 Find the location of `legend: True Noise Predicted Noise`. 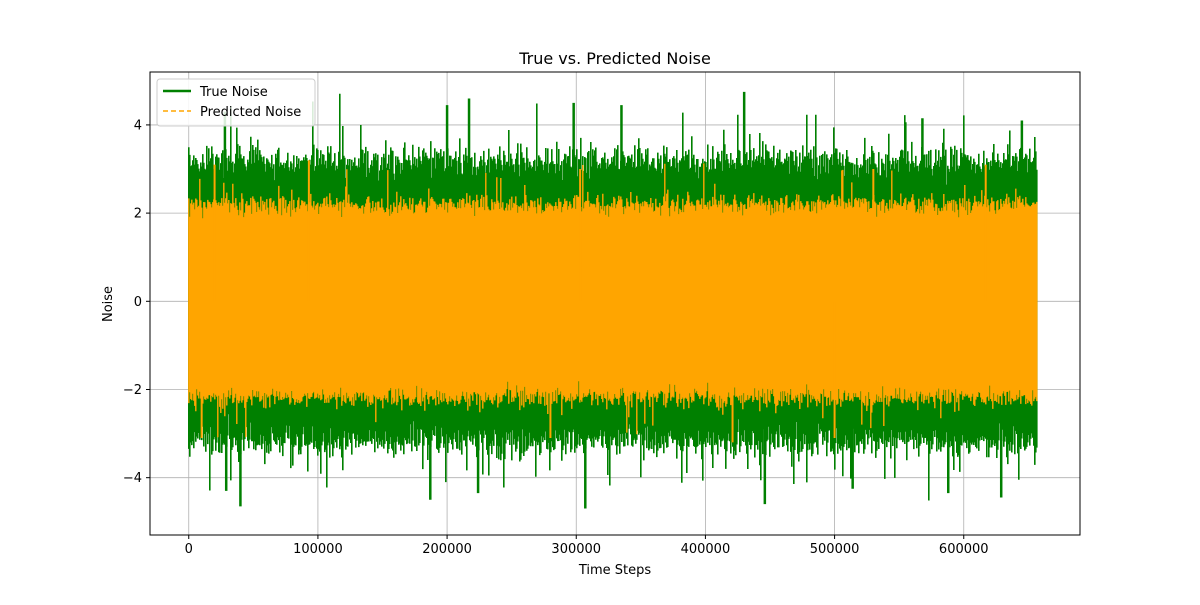

legend: True Noise Predicted Noise is located at coordinates (236, 102).